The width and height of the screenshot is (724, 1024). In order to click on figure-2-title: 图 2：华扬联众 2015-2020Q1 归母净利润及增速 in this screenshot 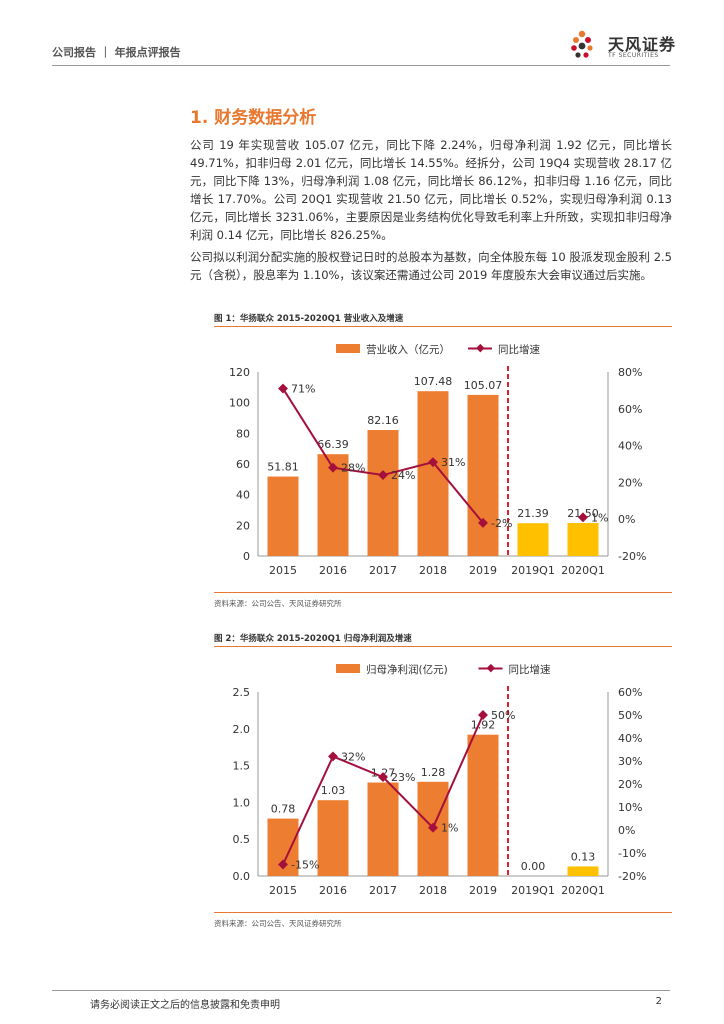, I will do `click(313, 639)`.